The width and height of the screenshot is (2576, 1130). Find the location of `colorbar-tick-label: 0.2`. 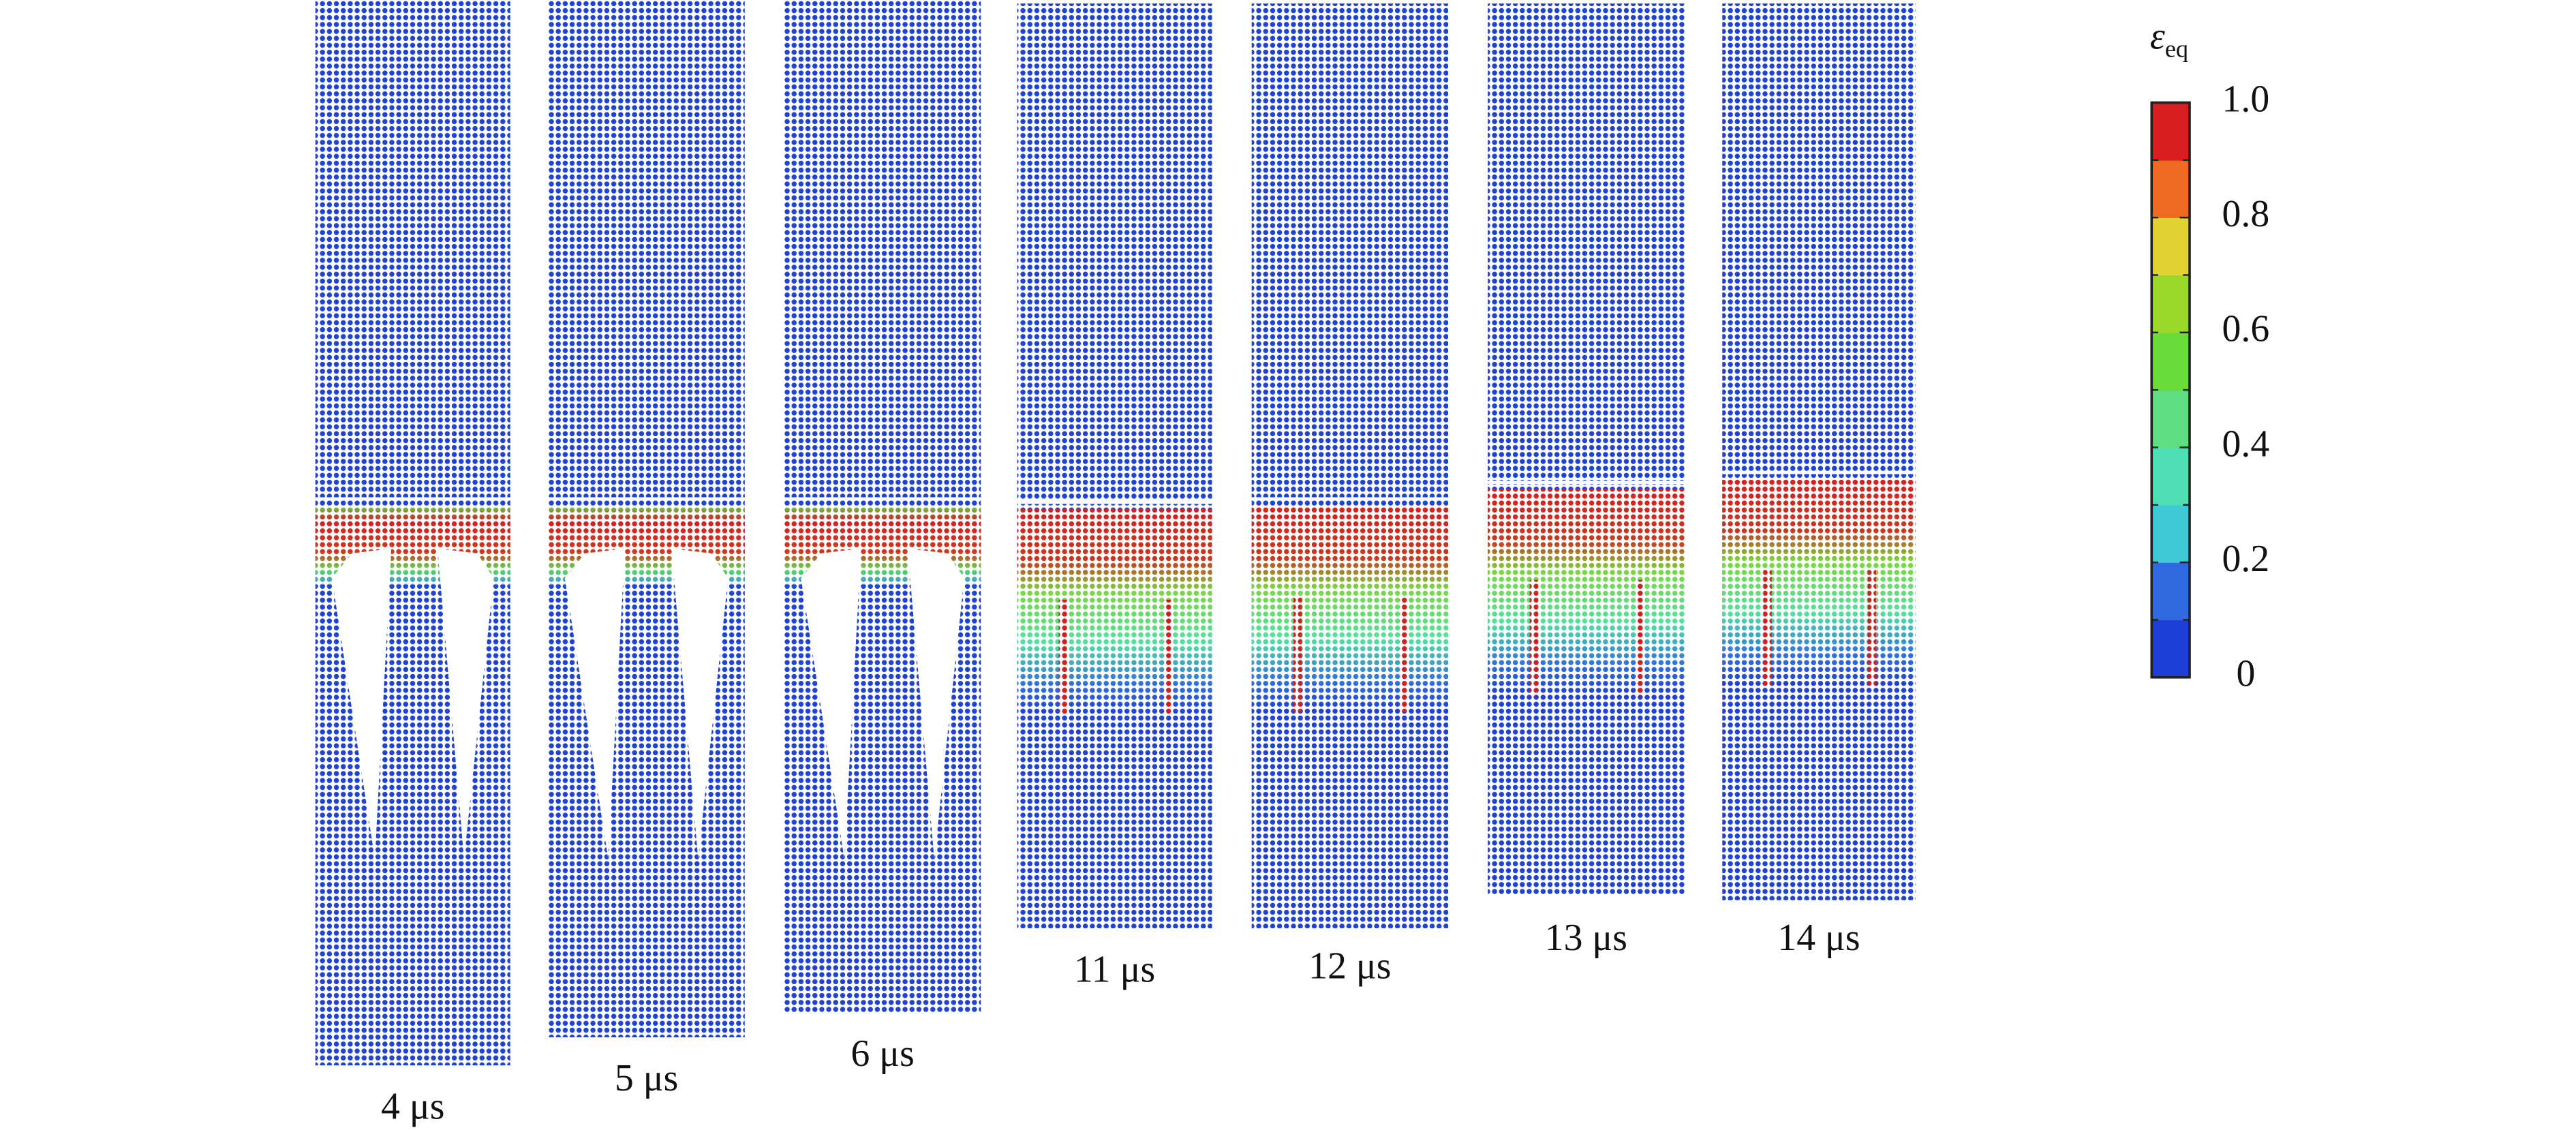

colorbar-tick-label: 0.2 is located at coordinates (2246, 559).